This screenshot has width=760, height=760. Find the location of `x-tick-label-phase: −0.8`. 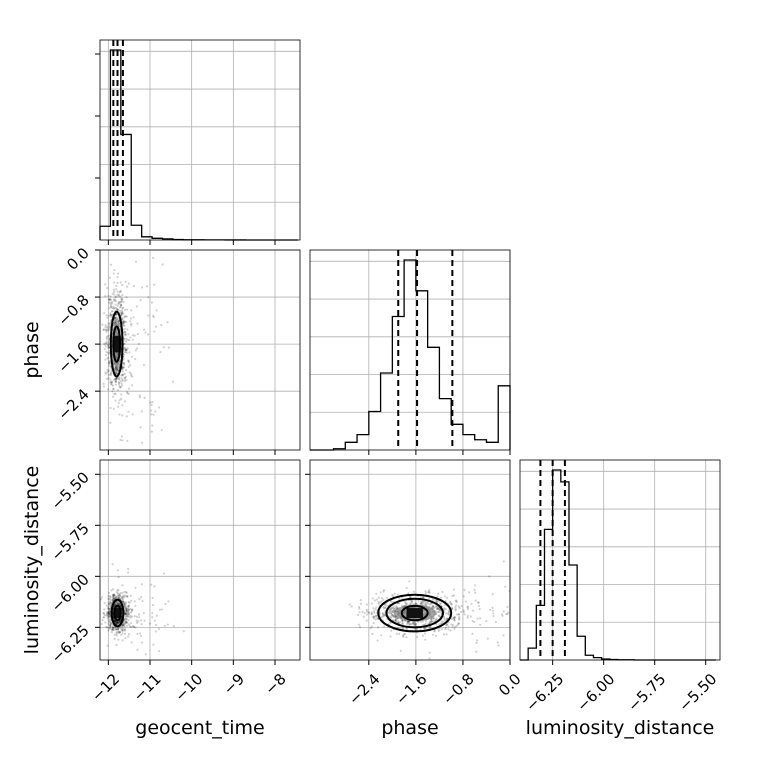

x-tick-label-phase: −0.8 is located at coordinates (458, 689).